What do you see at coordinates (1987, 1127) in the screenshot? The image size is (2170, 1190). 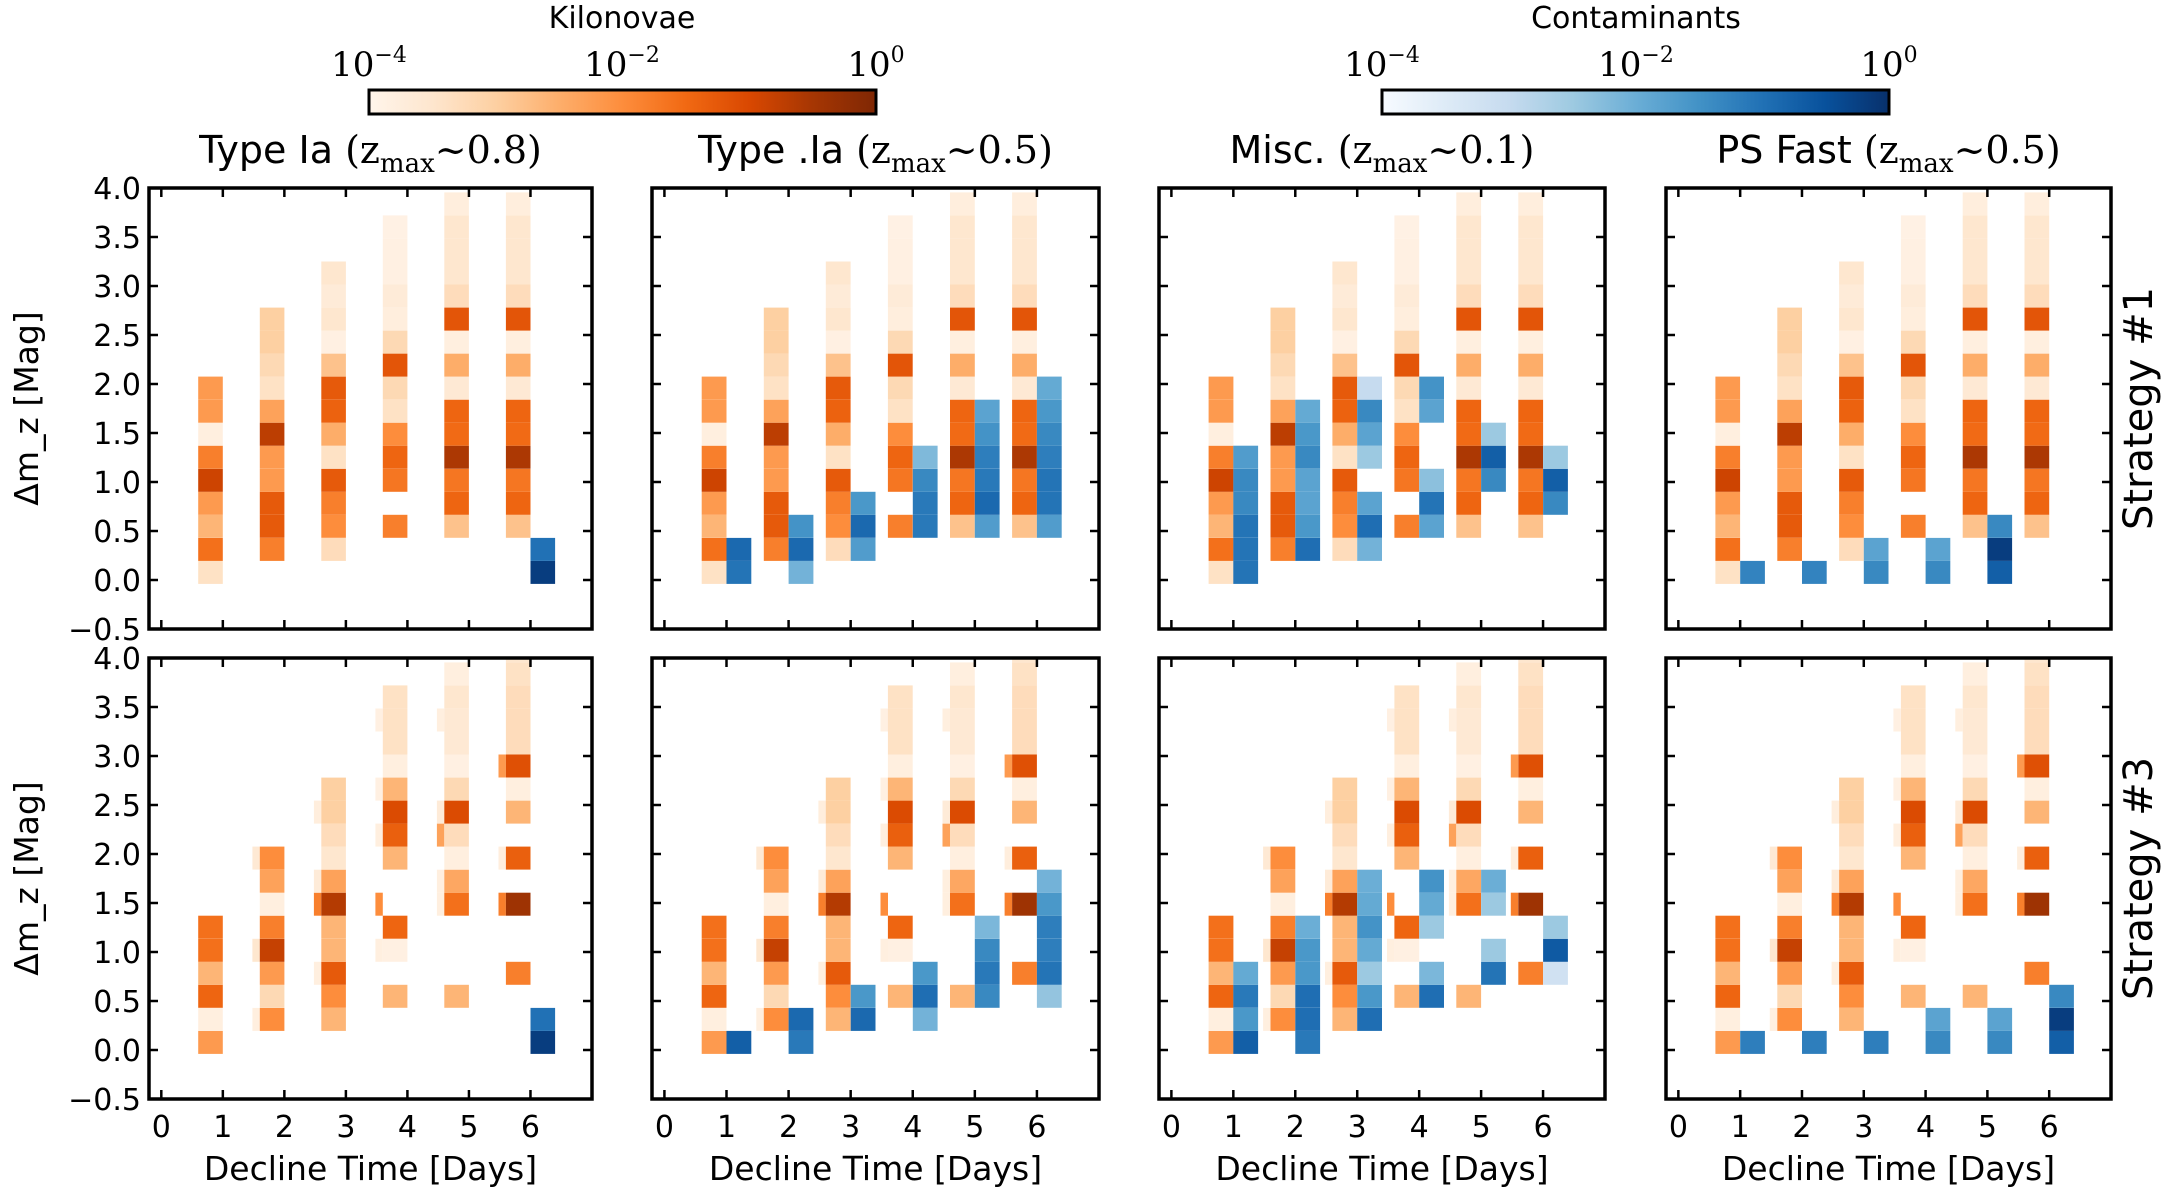 I see `x-tick-label: 5` at bounding box center [1987, 1127].